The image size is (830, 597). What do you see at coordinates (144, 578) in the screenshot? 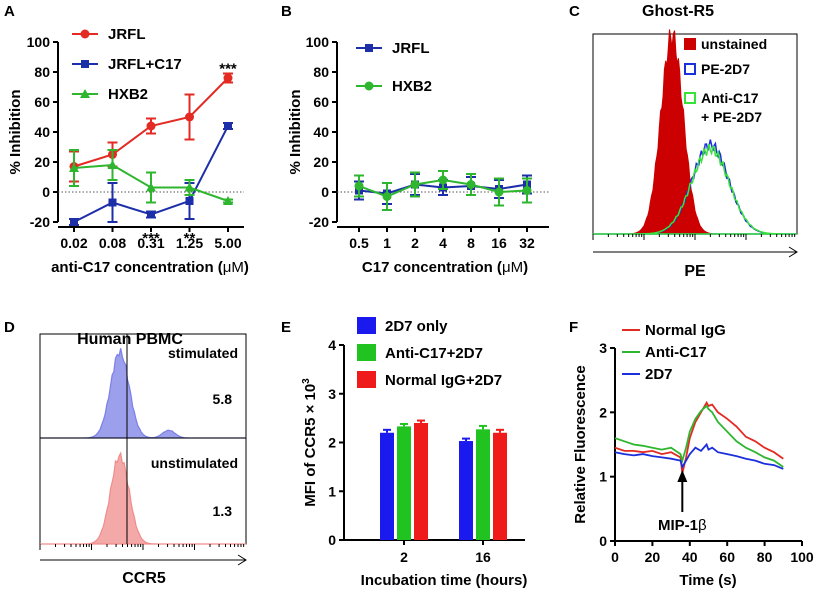
I see `panel-d-x-label: CCR5` at bounding box center [144, 578].